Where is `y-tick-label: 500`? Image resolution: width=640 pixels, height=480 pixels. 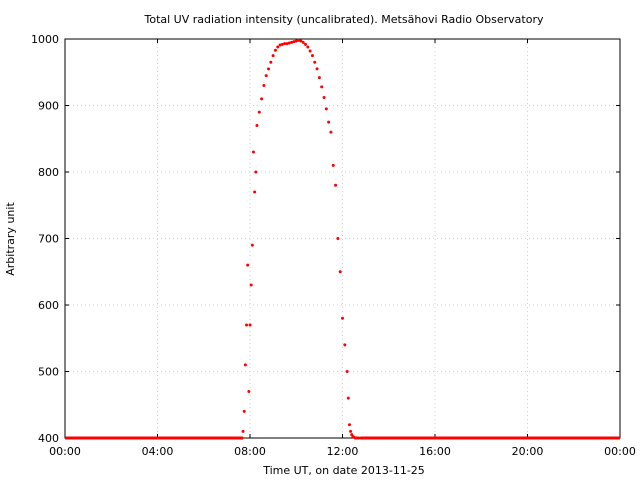
y-tick-label: 500 is located at coordinates (48, 372).